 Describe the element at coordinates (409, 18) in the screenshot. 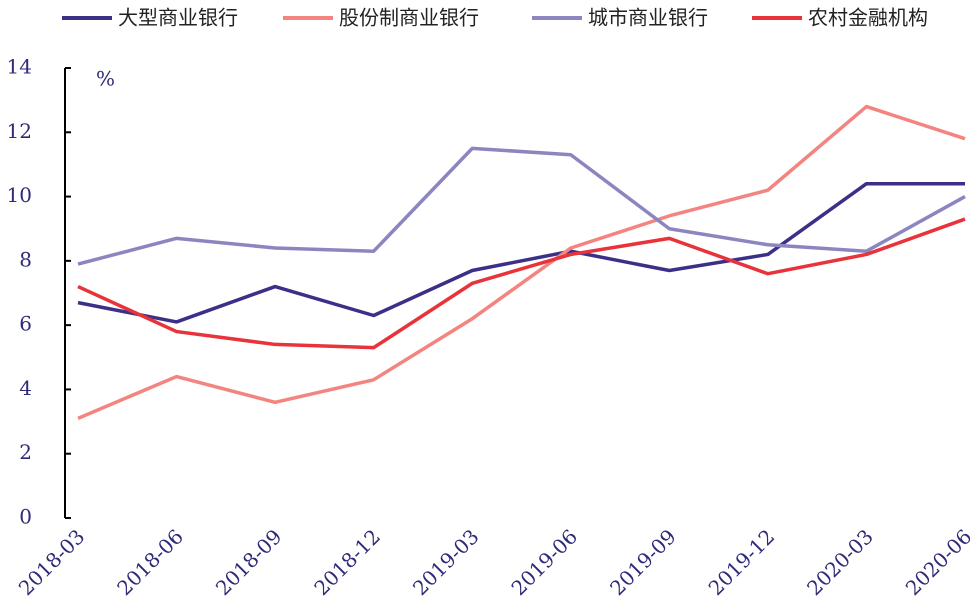

I see `legend-label: 股份制商业银行` at that location.